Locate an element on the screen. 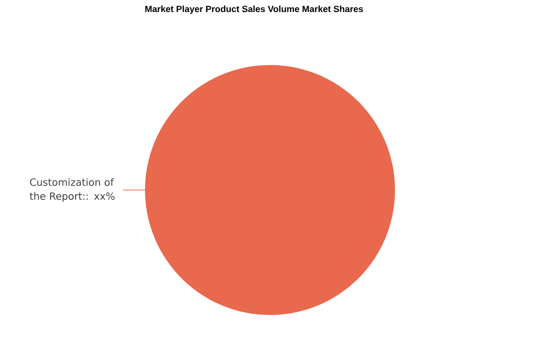  slice-label: Customization of the Report:: xx% is located at coordinates (72, 190).